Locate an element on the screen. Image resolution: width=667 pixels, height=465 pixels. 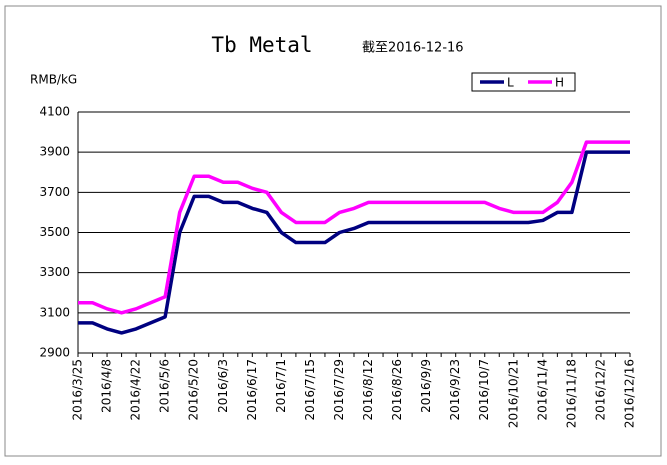
chart-title: Tb Metal is located at coordinates (261, 45).